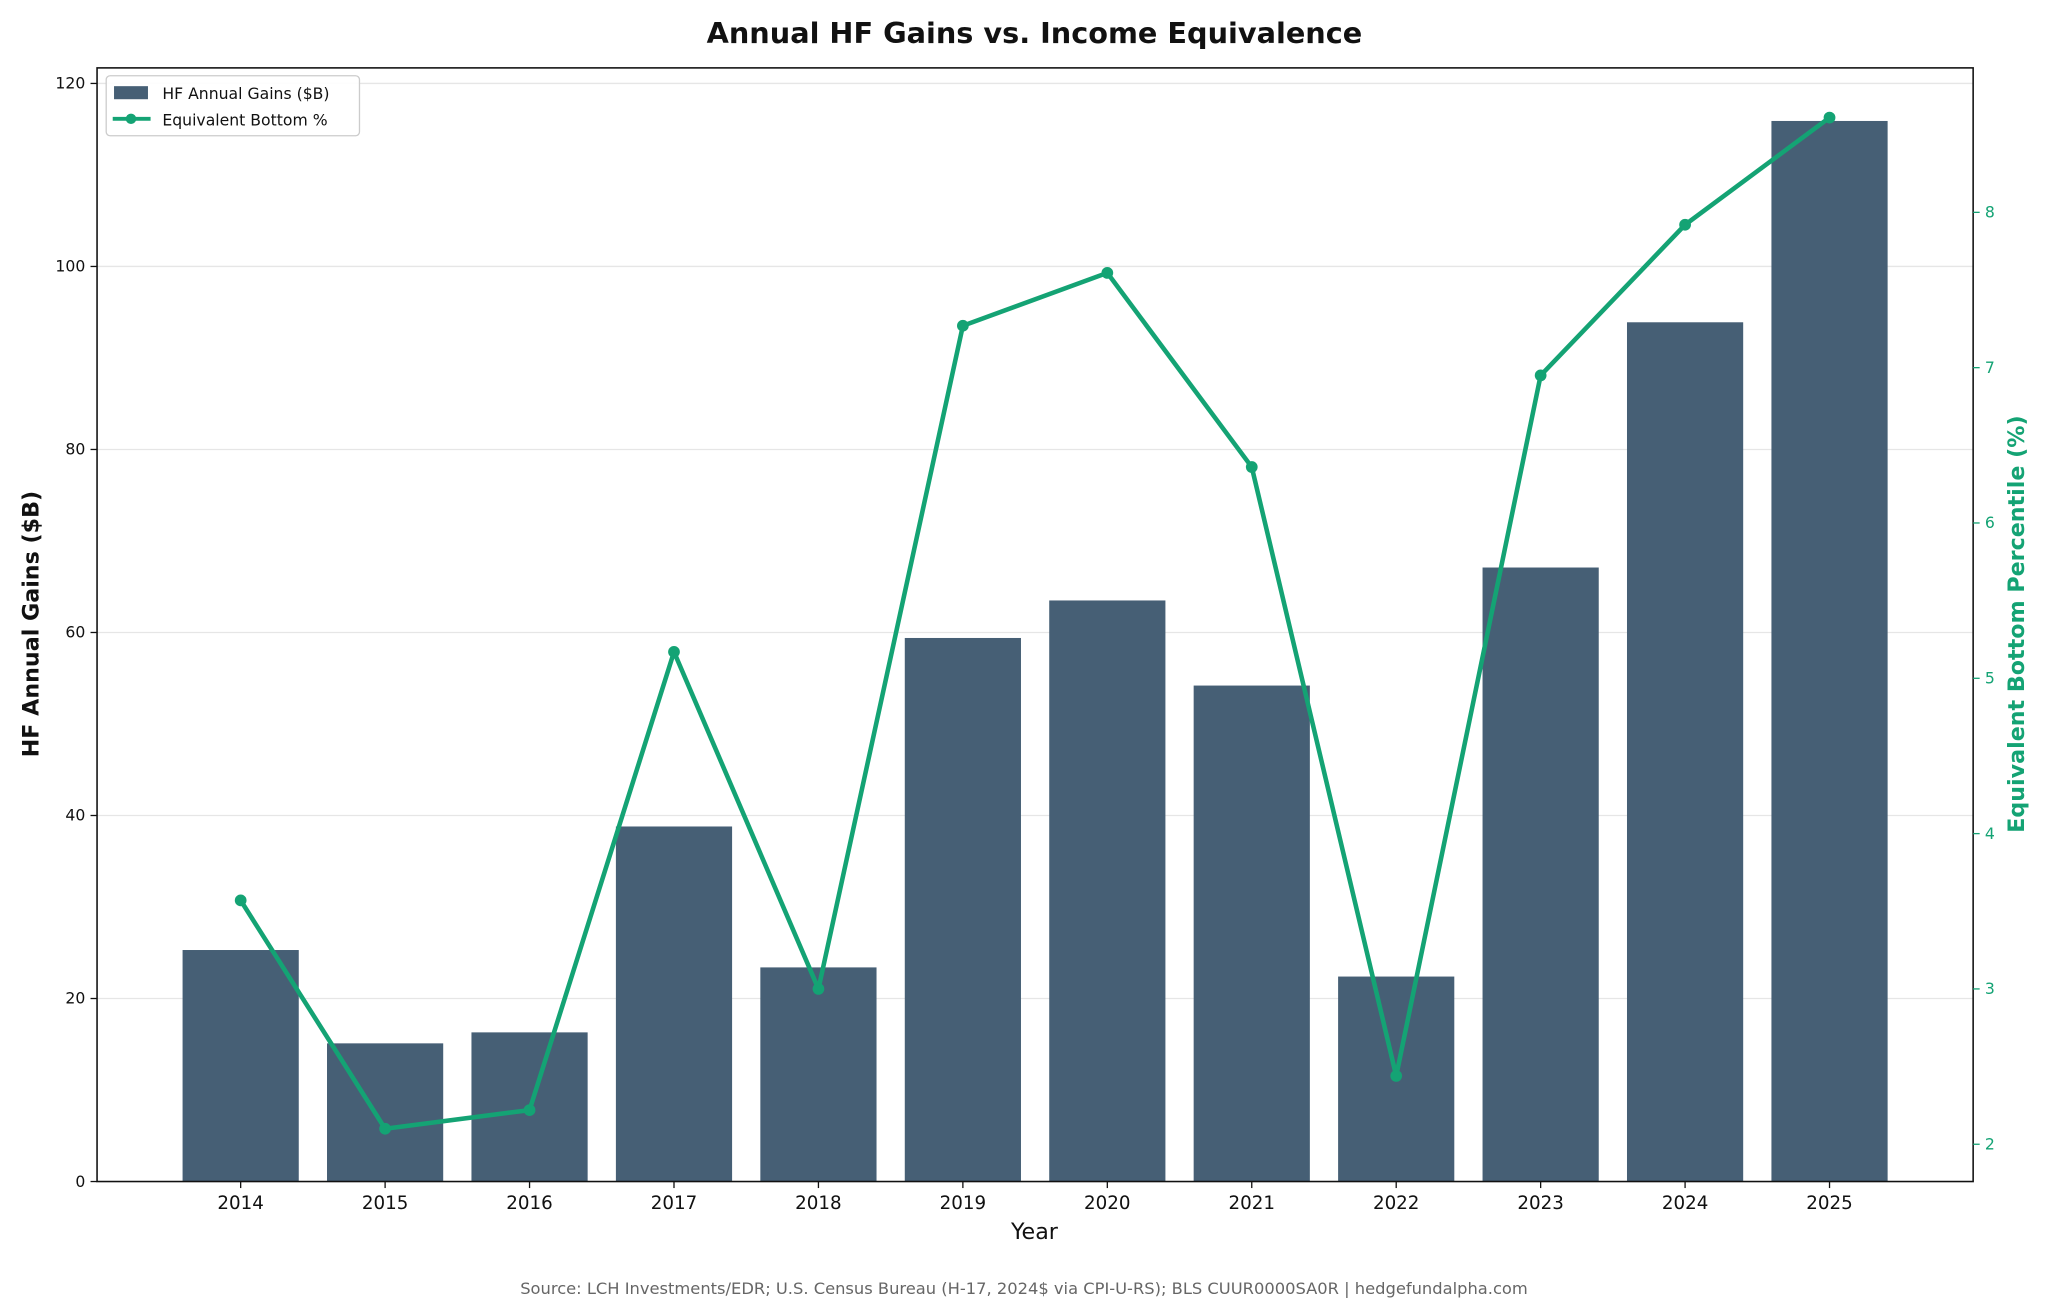 Image resolution: width=2048 pixels, height=1316 pixels. I want to click on y-tick-label-left: 80, so click(75, 449).